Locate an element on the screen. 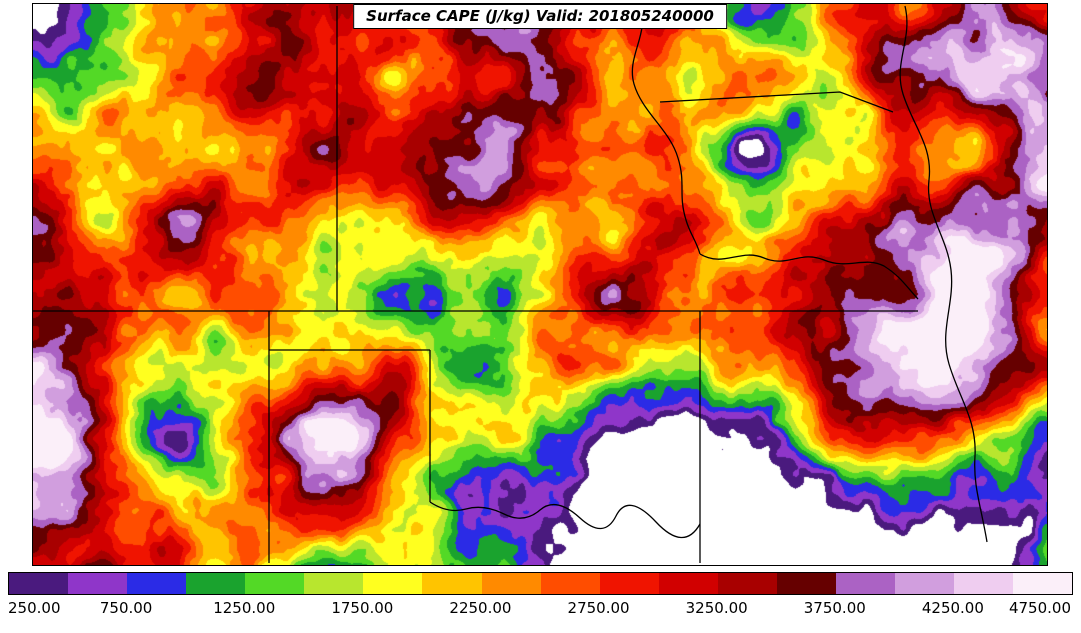  colorbar-tick-label: 2250.00 is located at coordinates (480, 608).